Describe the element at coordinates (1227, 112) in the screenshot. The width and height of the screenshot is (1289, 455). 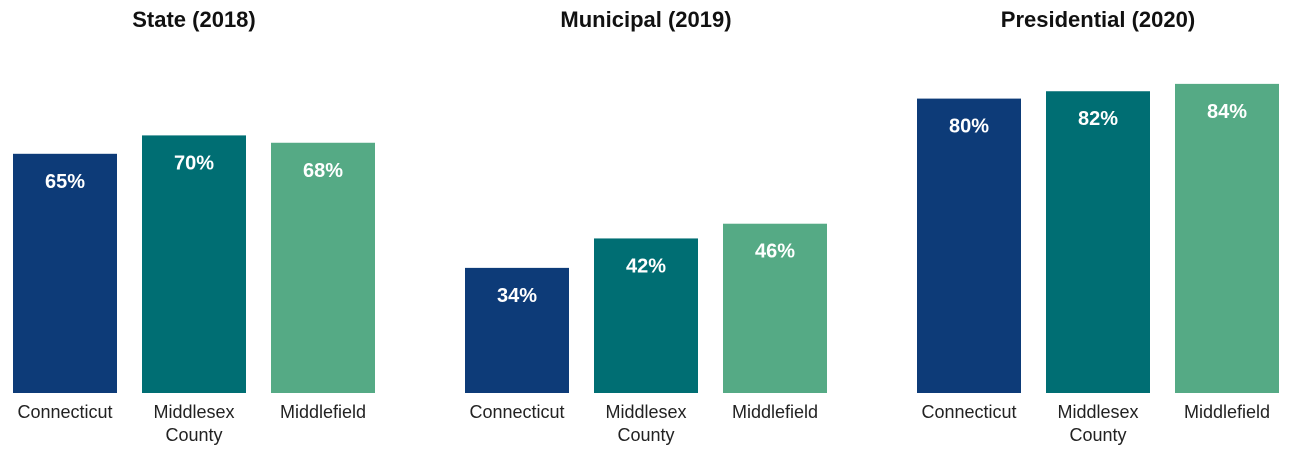
I see `value-label: 84%` at that location.